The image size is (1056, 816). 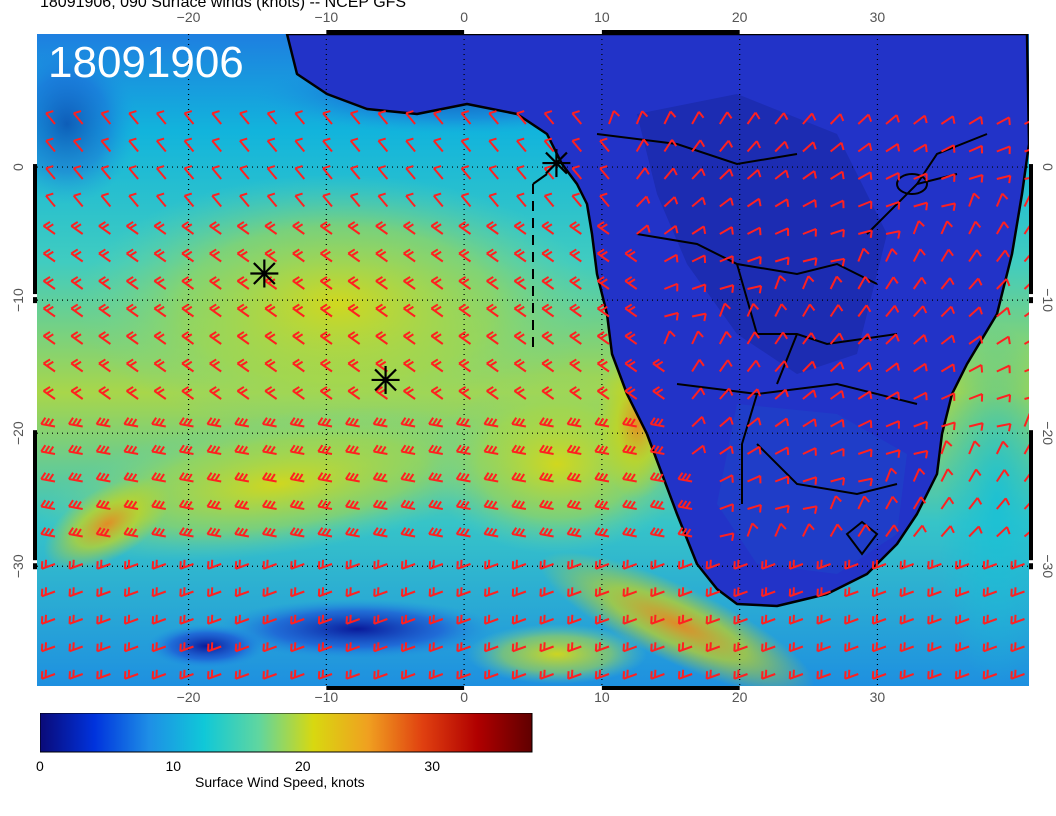 What do you see at coordinates (1048, 433) in the screenshot?
I see `lat-tick-label: −20` at bounding box center [1048, 433].